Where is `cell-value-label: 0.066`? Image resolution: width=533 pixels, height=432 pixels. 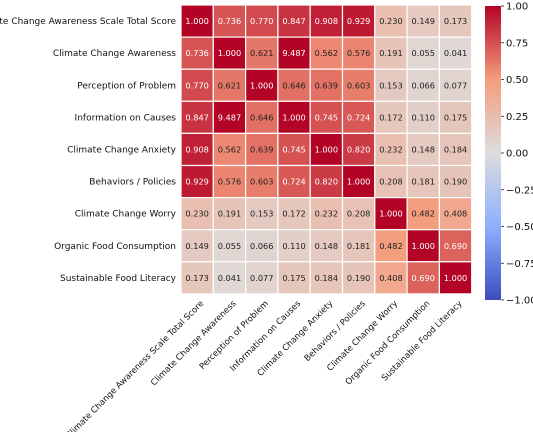 cell-value-label: 0.066 is located at coordinates (423, 85).